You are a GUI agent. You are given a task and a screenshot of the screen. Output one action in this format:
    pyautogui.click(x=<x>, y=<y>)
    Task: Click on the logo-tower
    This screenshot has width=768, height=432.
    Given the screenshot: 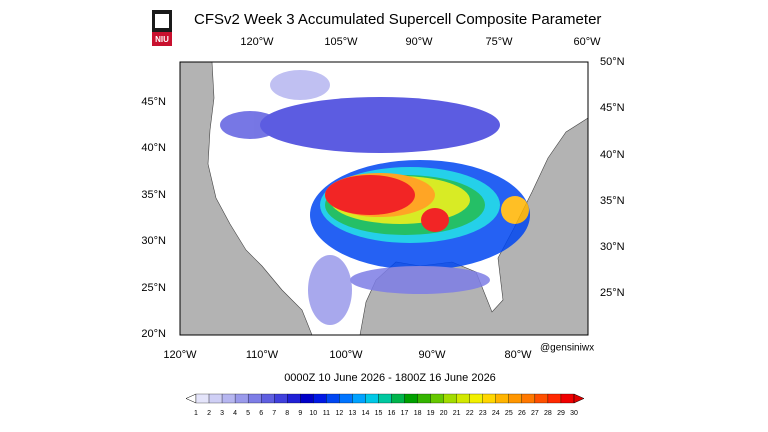 What is the action you would take?
    pyautogui.click(x=162, y=21)
    